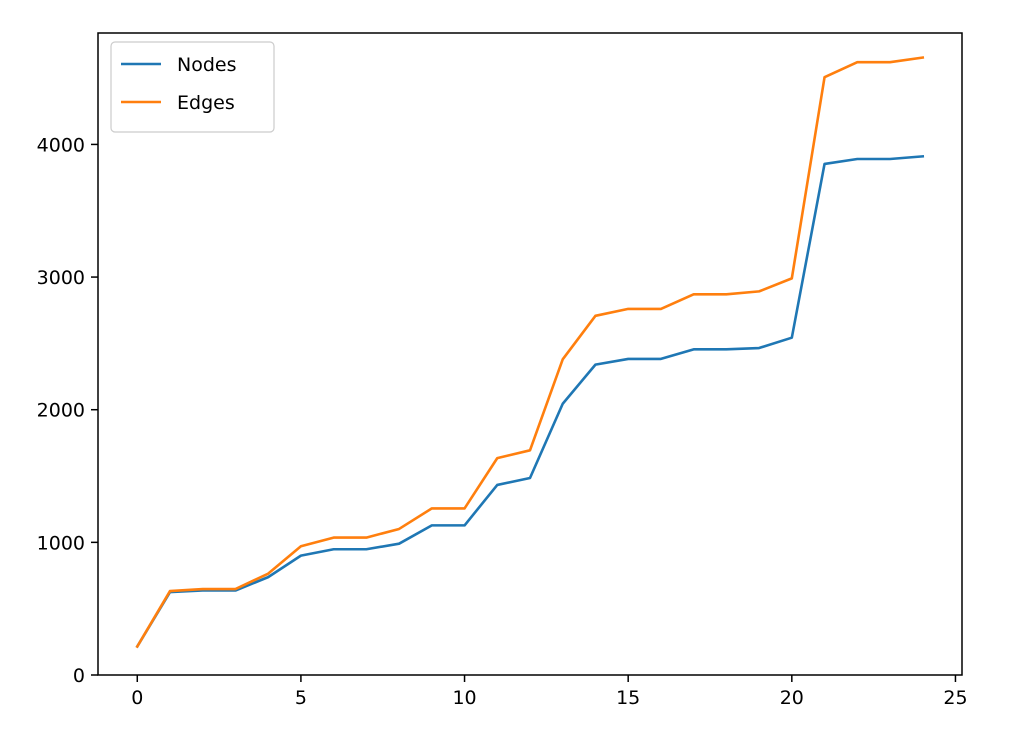 This screenshot has width=1016, height=744. What do you see at coordinates (549, 692) in the screenshot?
I see `x-axis: 0 5 10 15 20 25` at bounding box center [549, 692].